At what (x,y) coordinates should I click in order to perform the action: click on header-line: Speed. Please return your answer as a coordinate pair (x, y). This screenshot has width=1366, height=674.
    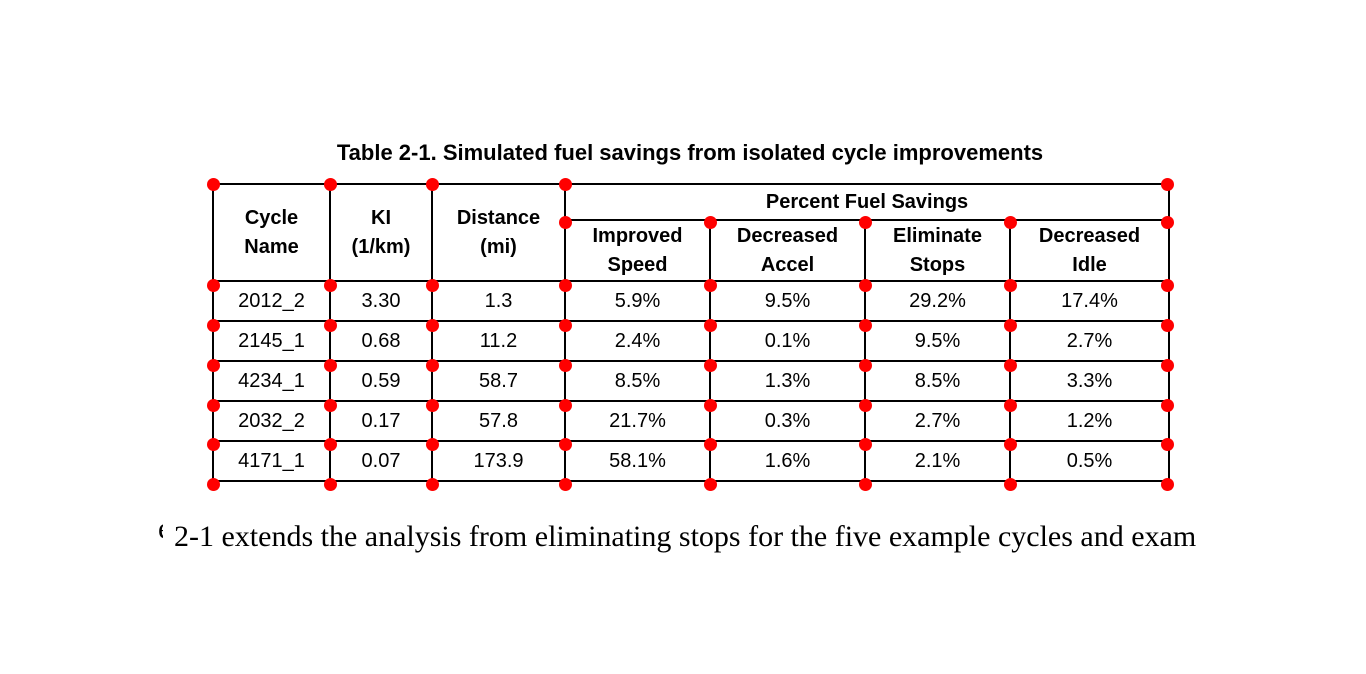
    Looking at the image, I should click on (637, 264).